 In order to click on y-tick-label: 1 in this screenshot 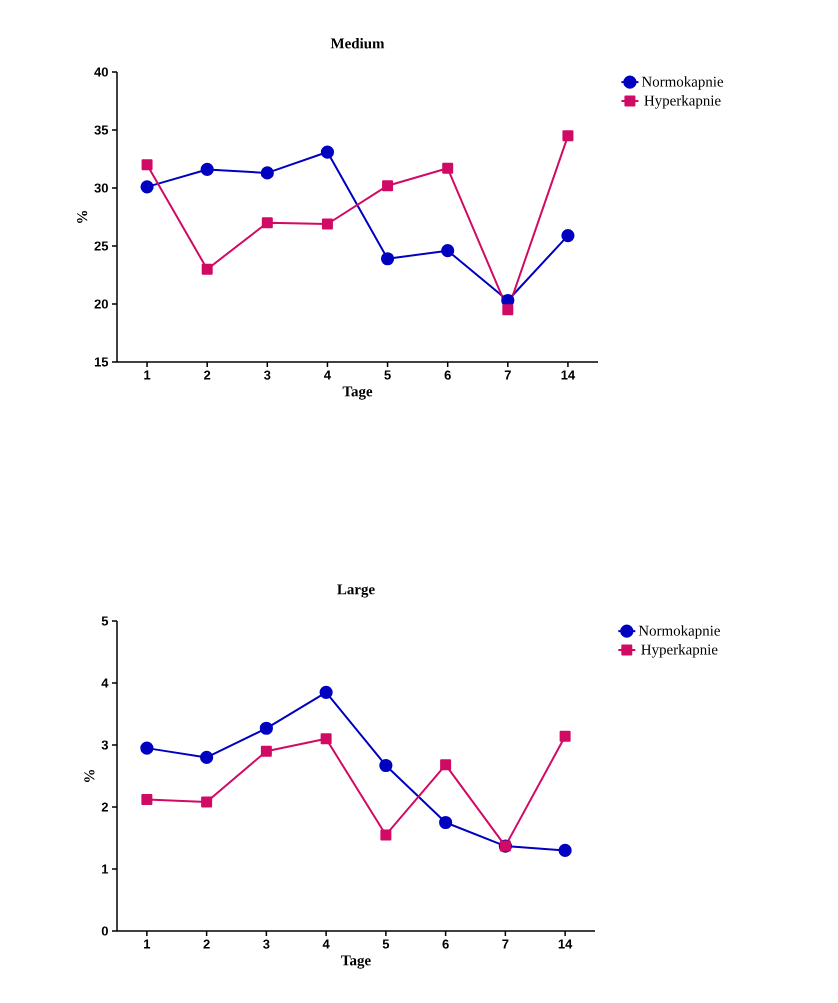, I will do `click(105, 869)`.